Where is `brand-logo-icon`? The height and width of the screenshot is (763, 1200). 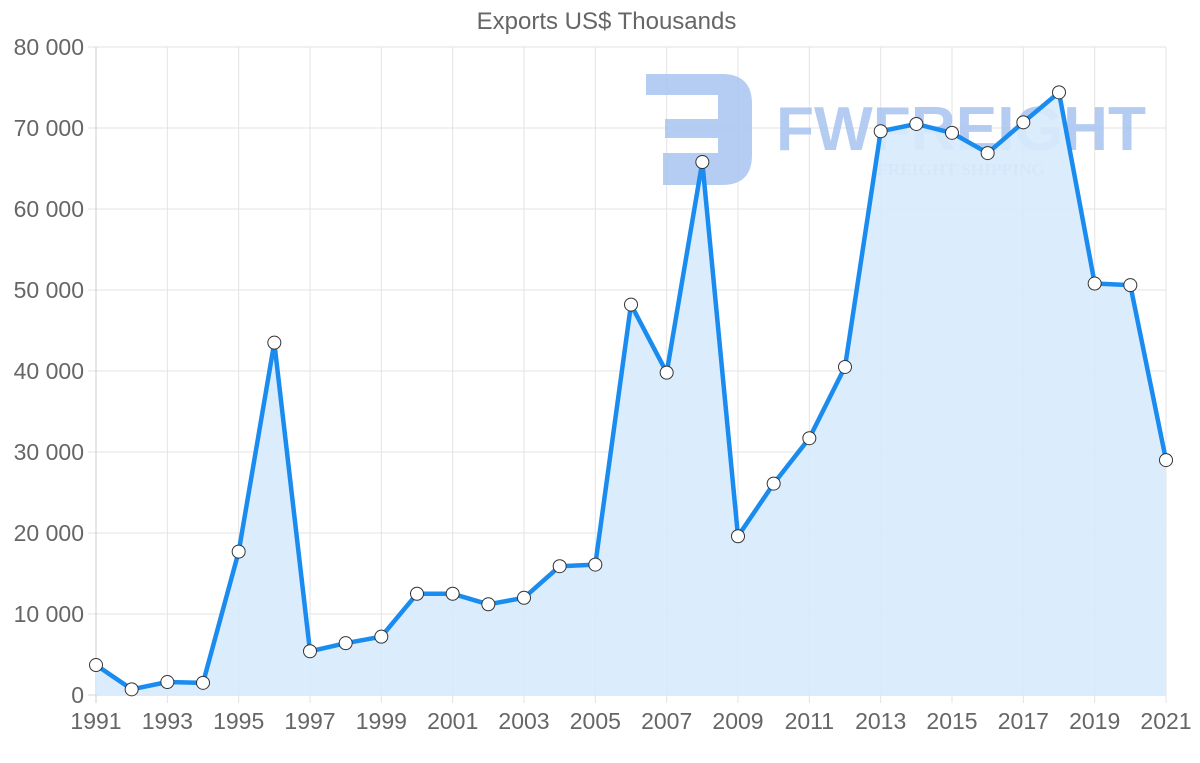
brand-logo-icon is located at coordinates (699, 129).